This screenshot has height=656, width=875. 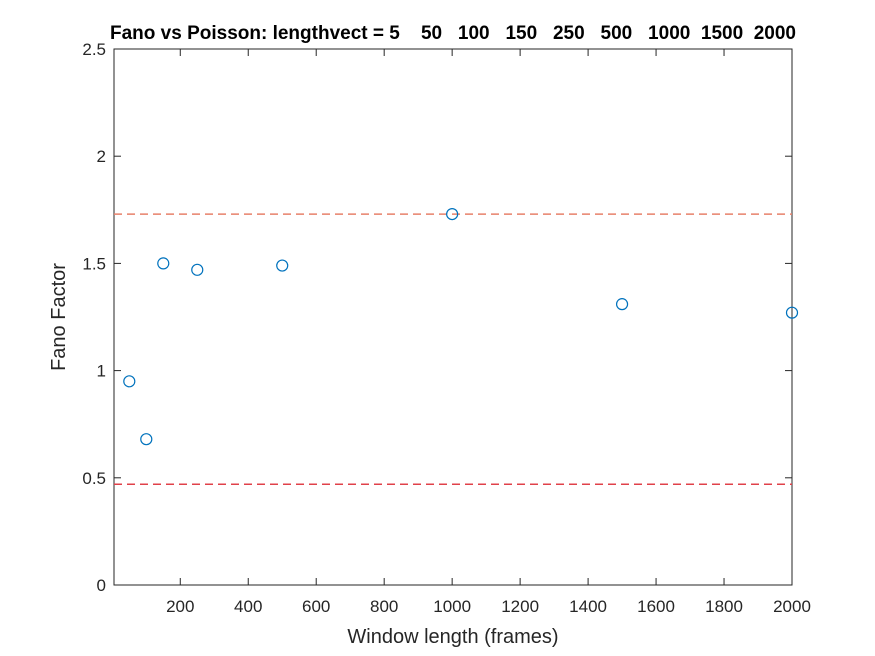 I want to click on y-tick-label: 1.5, so click(x=94, y=263).